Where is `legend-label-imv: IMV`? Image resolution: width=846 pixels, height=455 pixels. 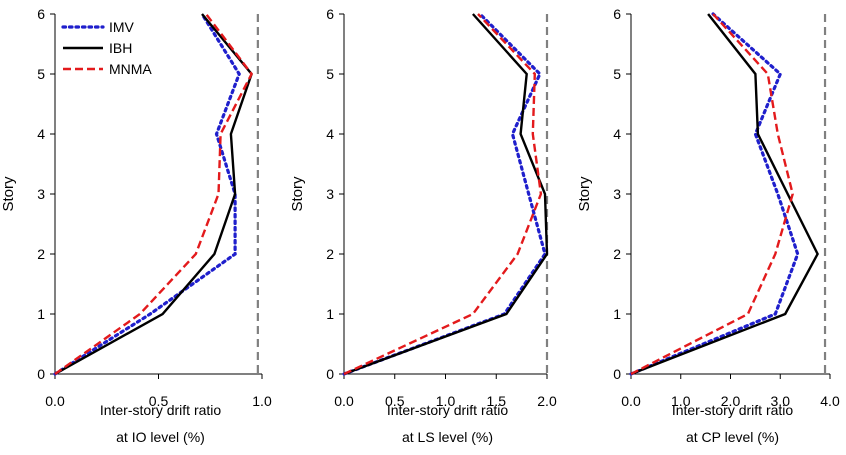 legend-label-imv: IMV is located at coordinates (122, 27).